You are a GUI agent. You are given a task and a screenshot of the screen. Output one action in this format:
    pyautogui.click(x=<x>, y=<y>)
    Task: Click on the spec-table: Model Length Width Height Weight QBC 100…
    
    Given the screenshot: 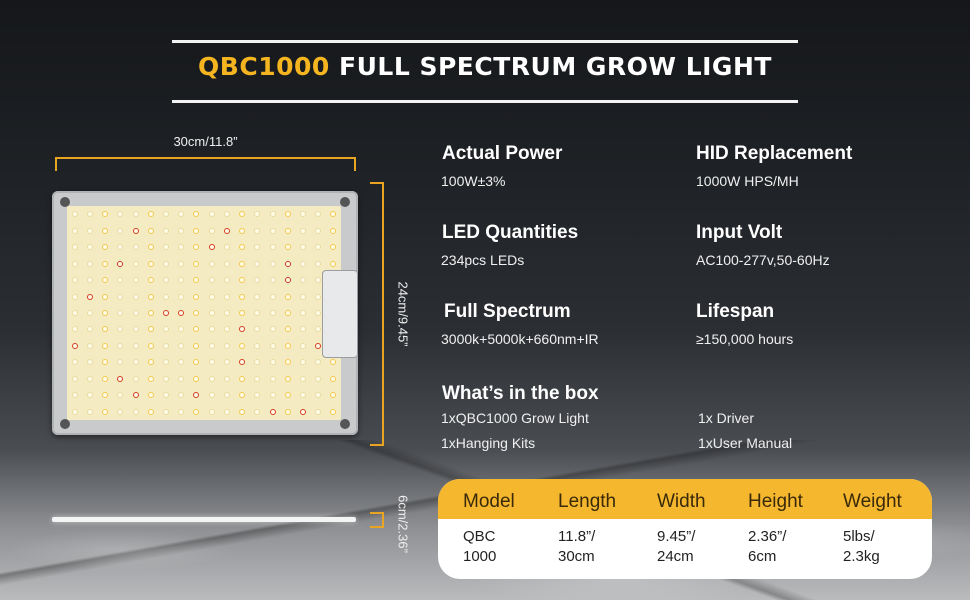 What is the action you would take?
    pyautogui.click(x=685, y=529)
    